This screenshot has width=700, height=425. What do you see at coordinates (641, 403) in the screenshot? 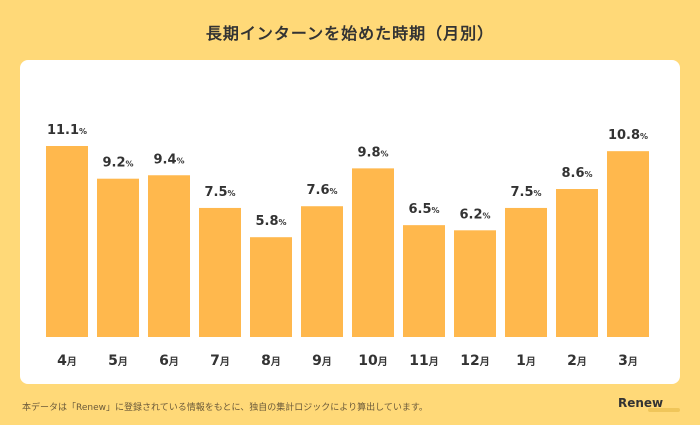
I see `brand-logo: Renew` at bounding box center [641, 403].